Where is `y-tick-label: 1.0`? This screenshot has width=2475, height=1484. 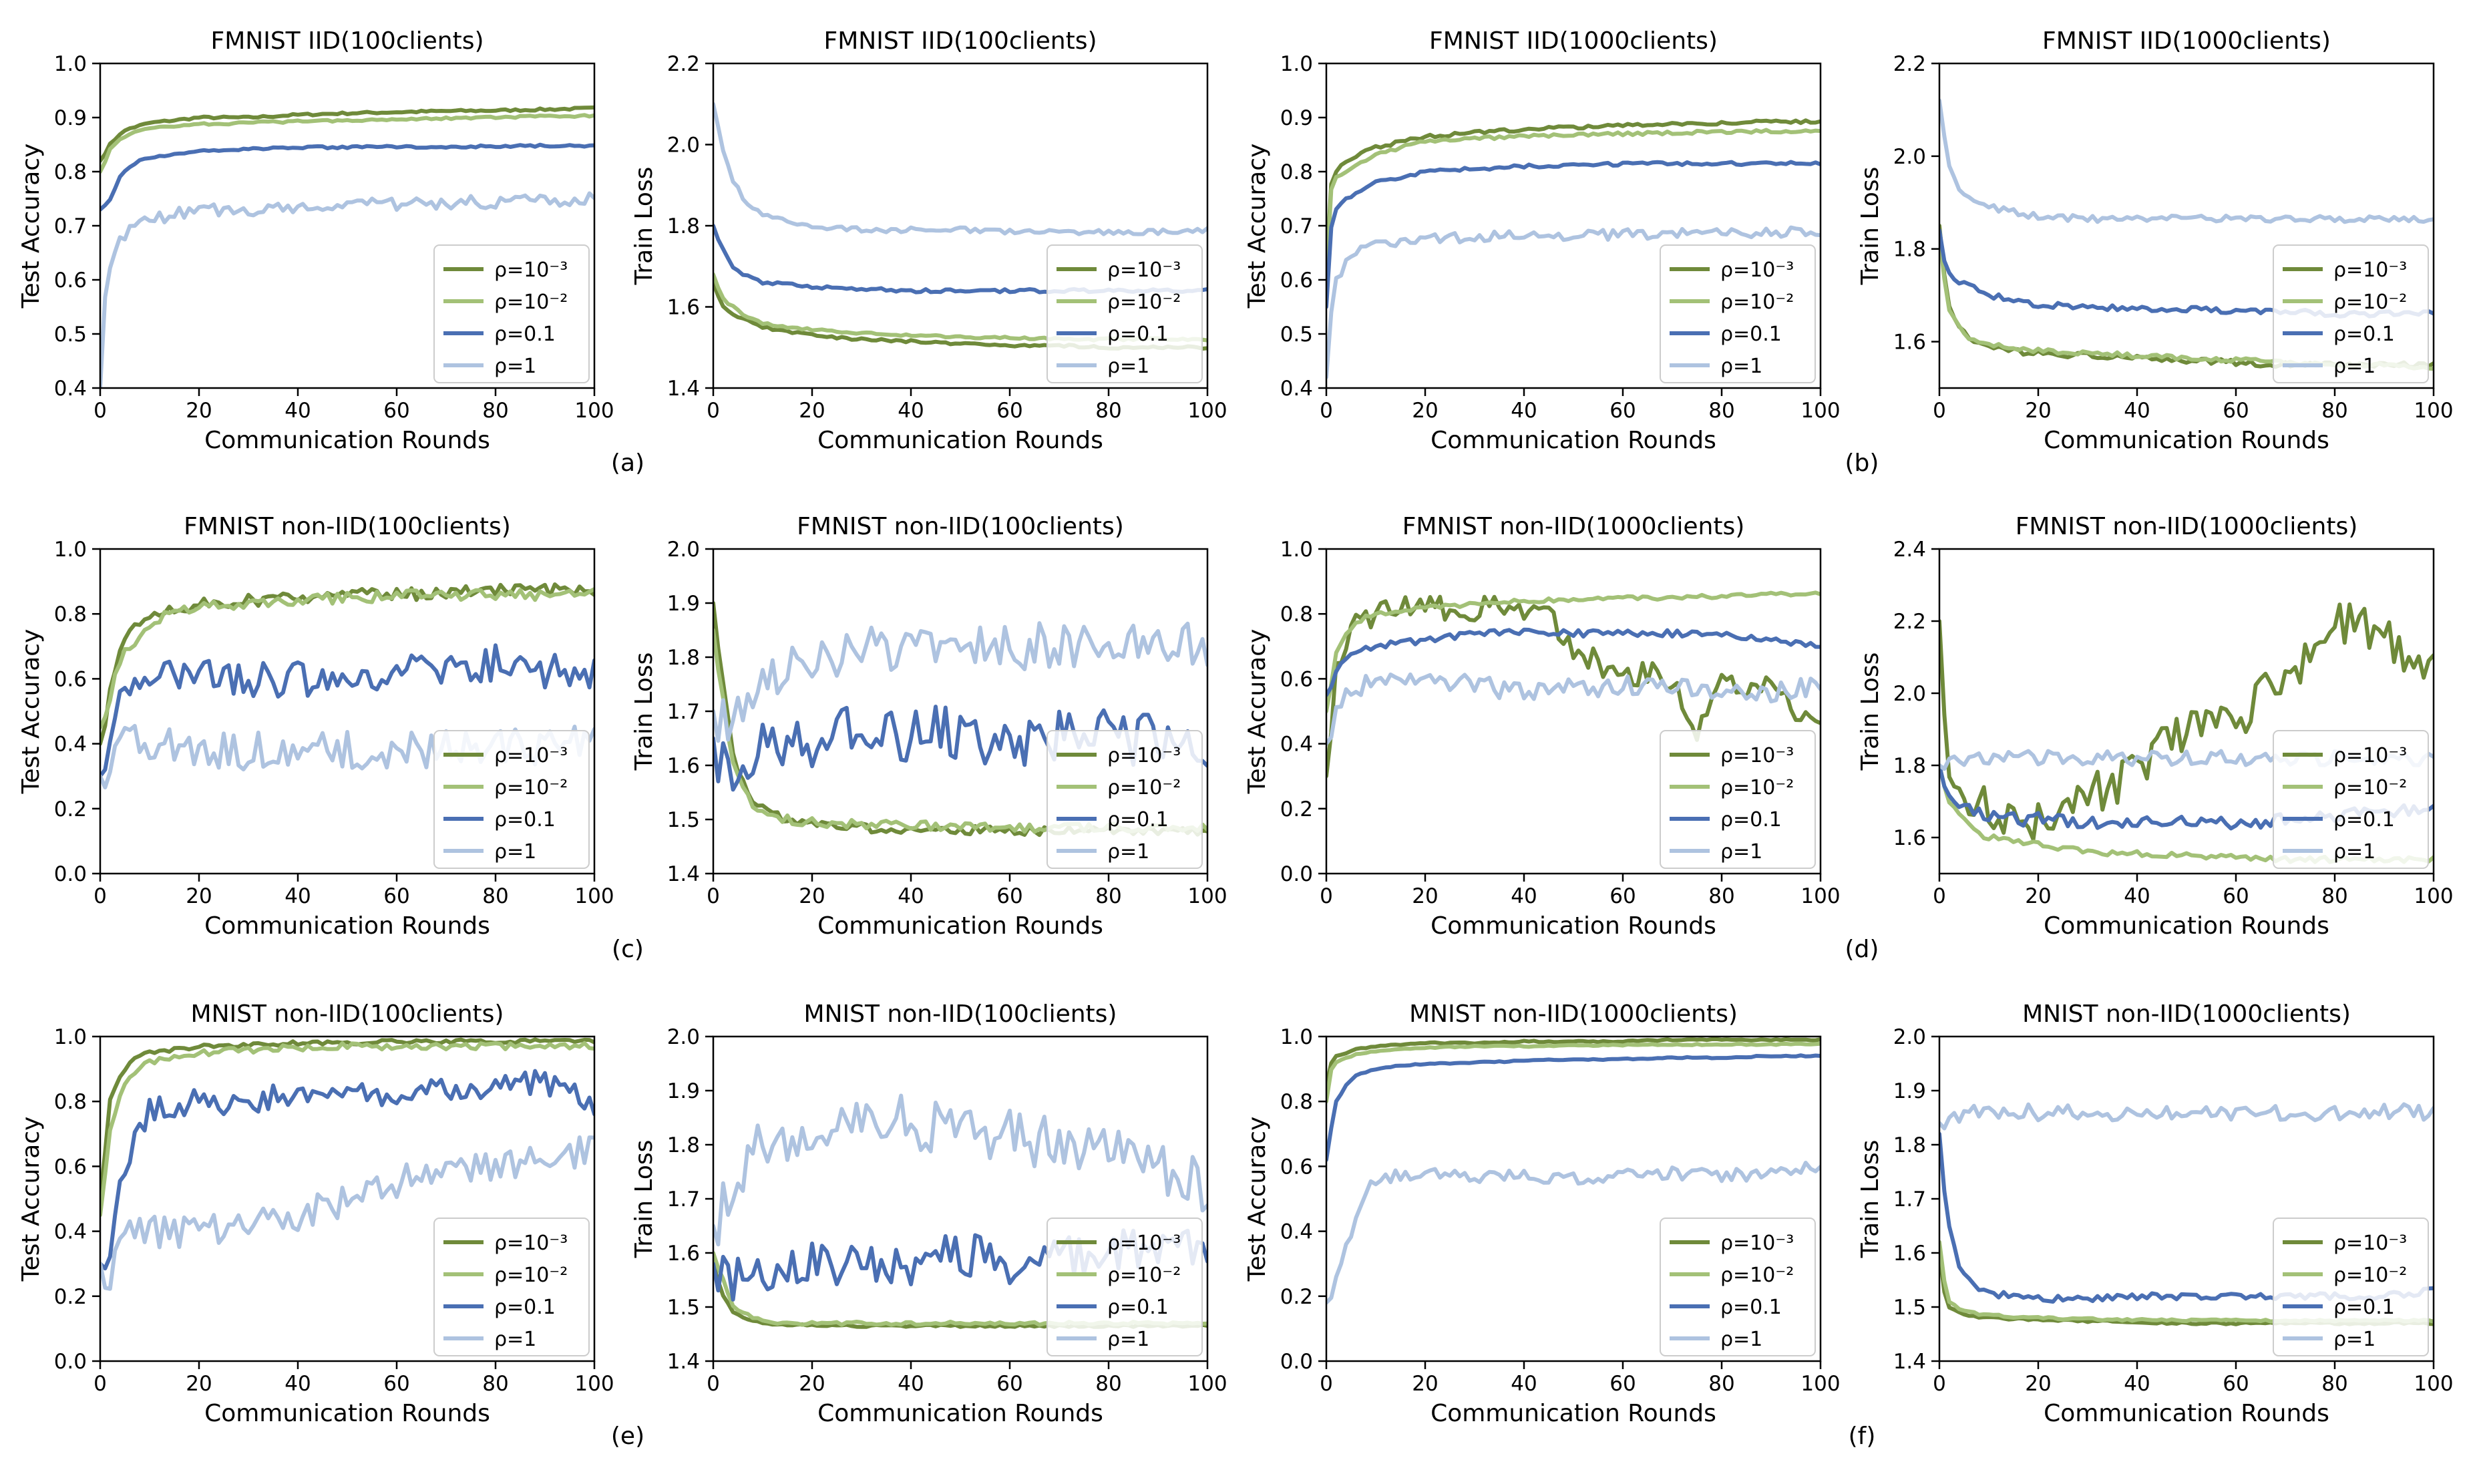
y-tick-label: 1.0 is located at coordinates (1297, 64).